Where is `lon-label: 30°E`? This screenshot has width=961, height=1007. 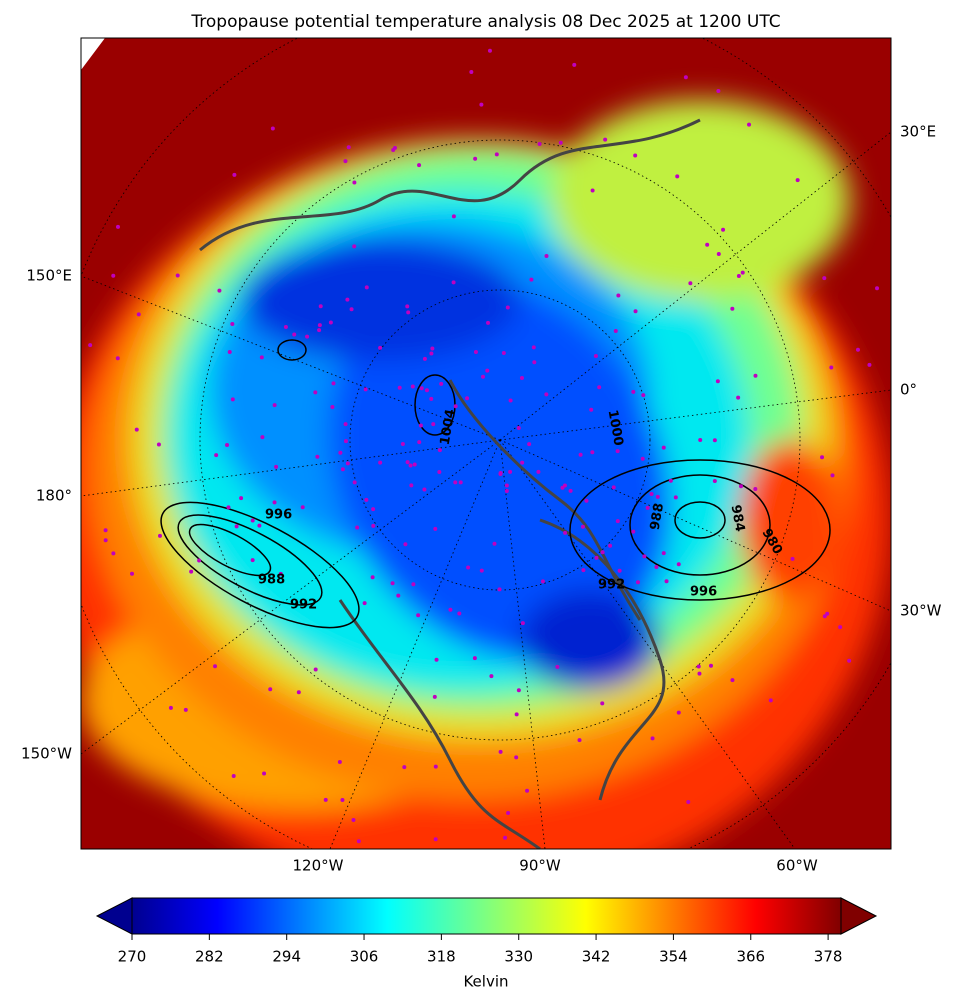 lon-label: 30°E is located at coordinates (918, 132).